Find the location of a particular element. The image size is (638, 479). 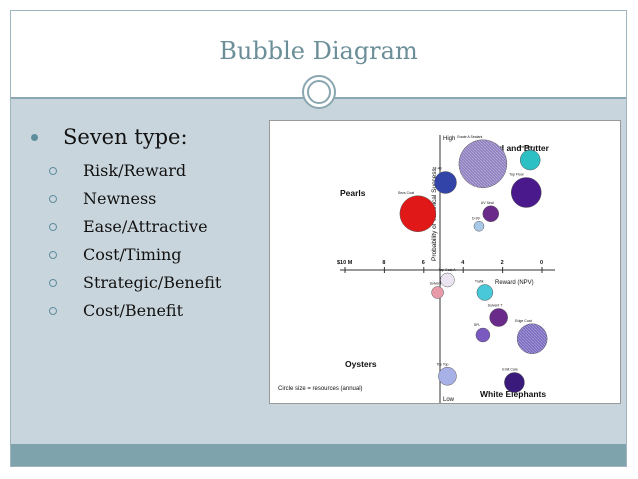

sub-bullet: Ease/Attractive is located at coordinates (148, 227).